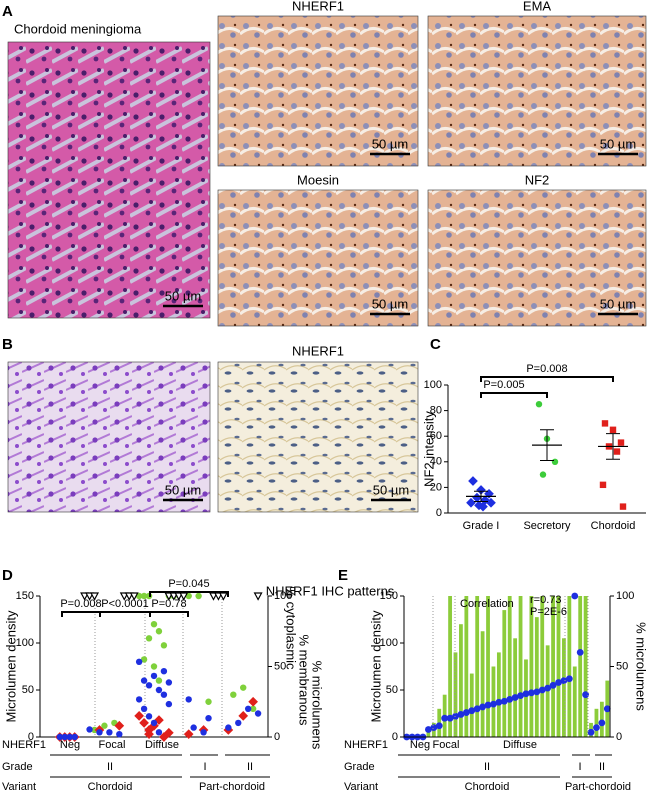  Describe the element at coordinates (204, 767) in the screenshot. I see `row-label: I` at that location.